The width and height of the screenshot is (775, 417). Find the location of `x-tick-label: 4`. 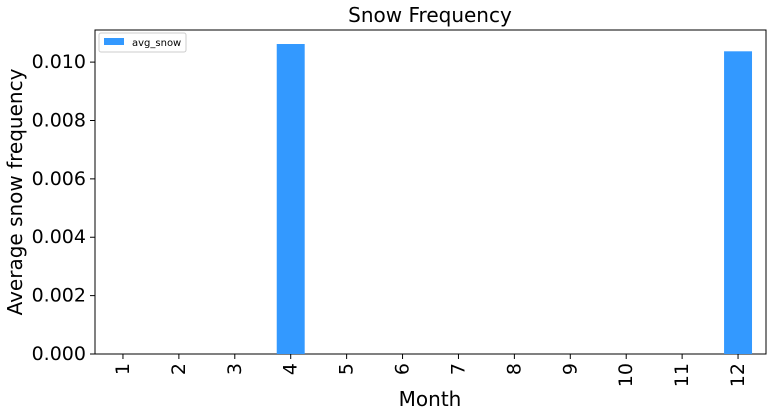

x-tick-label: 4 is located at coordinates (291, 369).